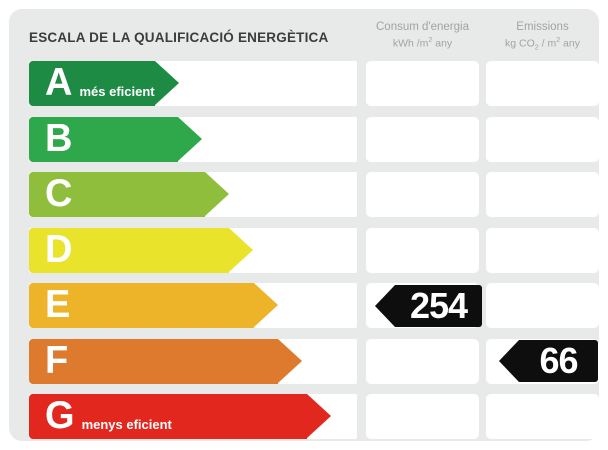  I want to click on consum-cell-a, so click(422, 83).